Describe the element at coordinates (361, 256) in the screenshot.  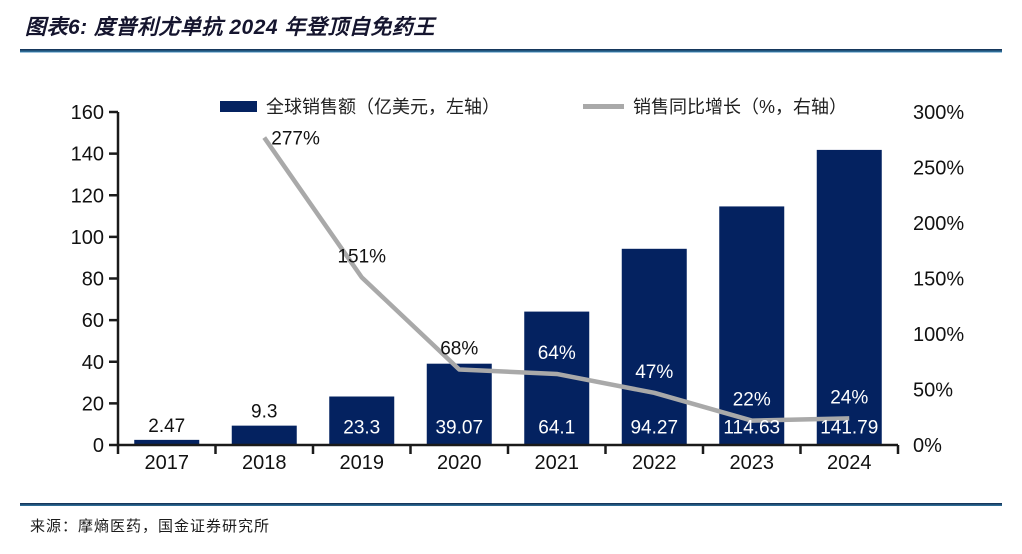
I see `growth-value-label: 151%` at that location.